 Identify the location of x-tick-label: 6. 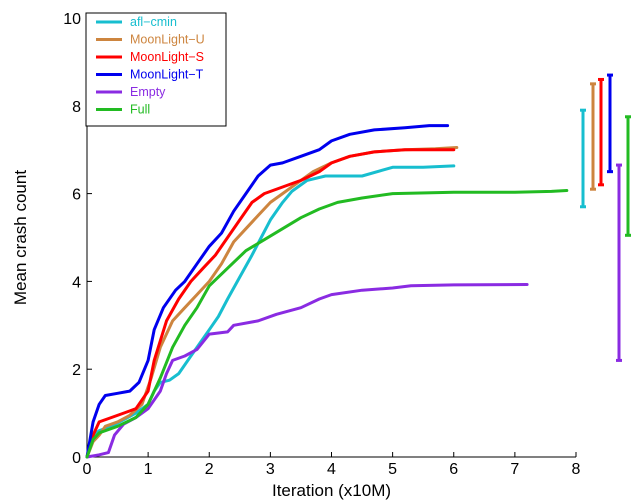
(453, 469).